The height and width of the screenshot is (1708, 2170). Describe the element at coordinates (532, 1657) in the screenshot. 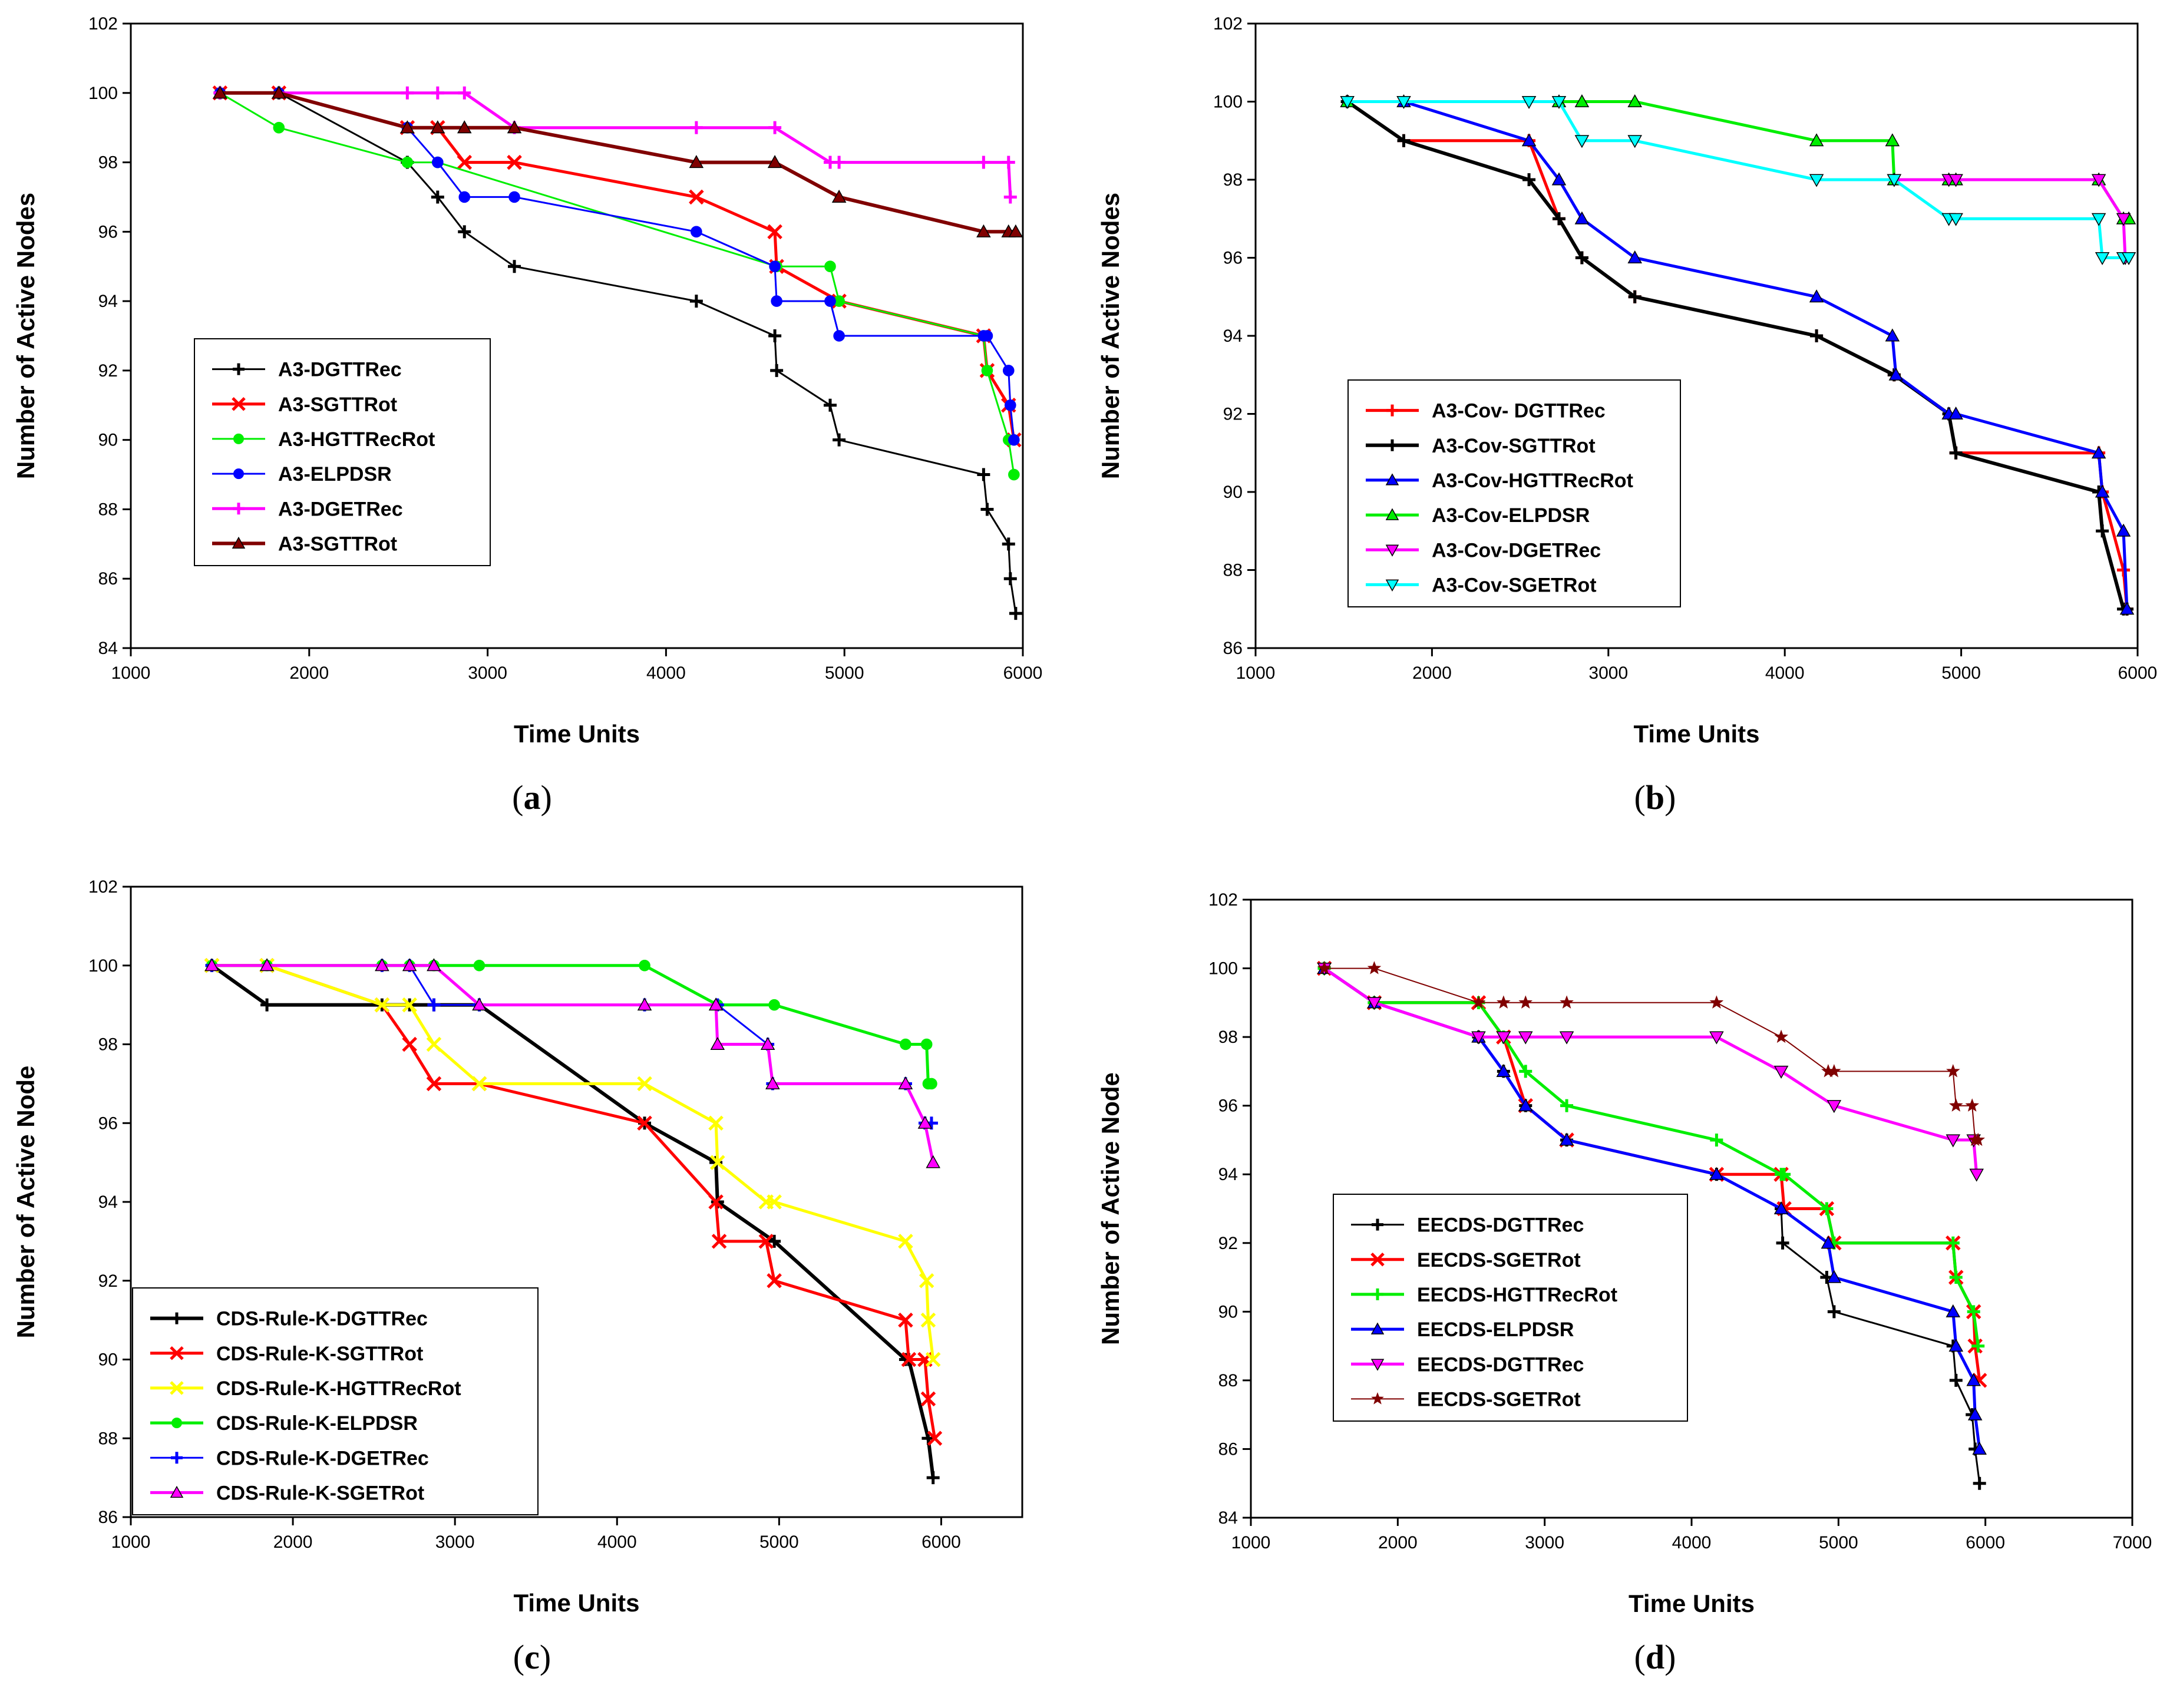

I see `caption-c: (c)` at that location.